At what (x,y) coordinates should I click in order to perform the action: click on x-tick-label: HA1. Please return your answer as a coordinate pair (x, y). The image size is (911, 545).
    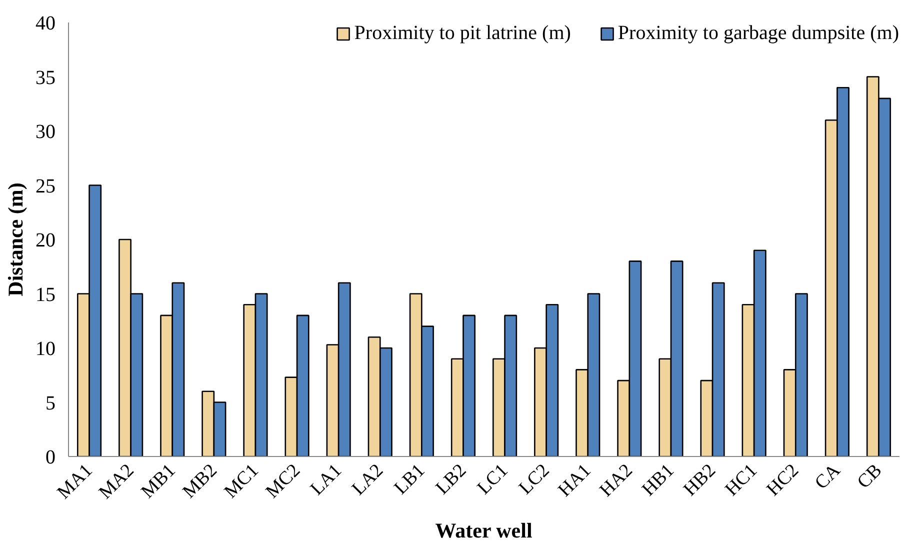
    Looking at the image, I should click on (575, 481).